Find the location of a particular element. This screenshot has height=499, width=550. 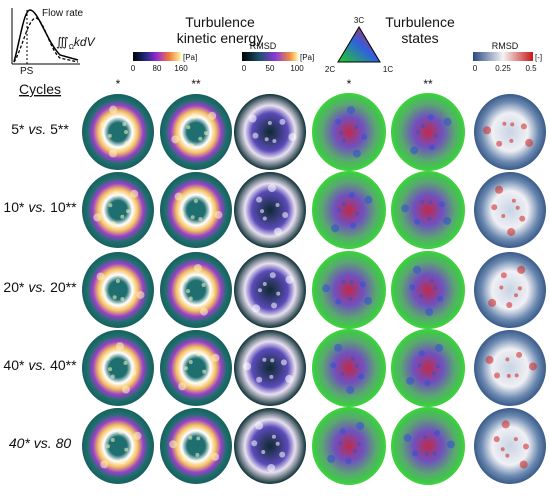

rows-header: Cycles is located at coordinates (40, 89).